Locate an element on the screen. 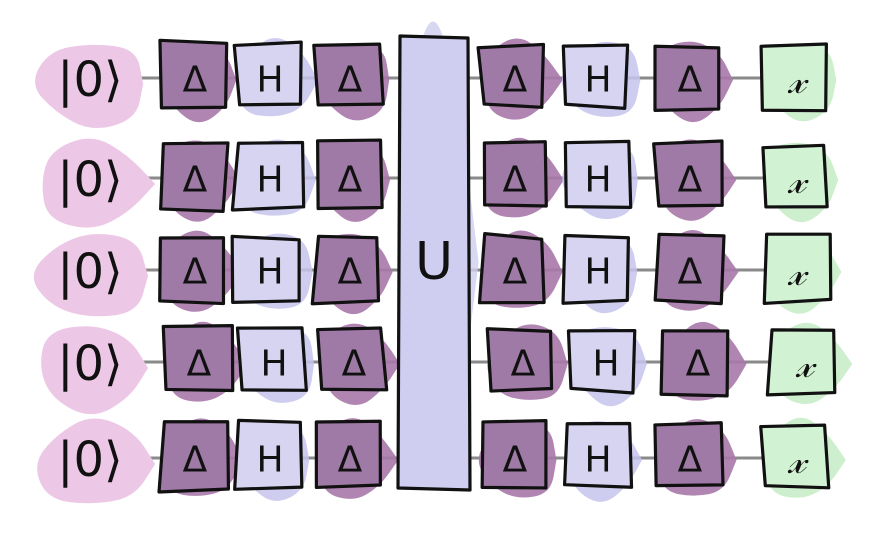 This screenshot has width=874, height=538. initial-state-q3: |0⟩ is located at coordinates (89, 272).